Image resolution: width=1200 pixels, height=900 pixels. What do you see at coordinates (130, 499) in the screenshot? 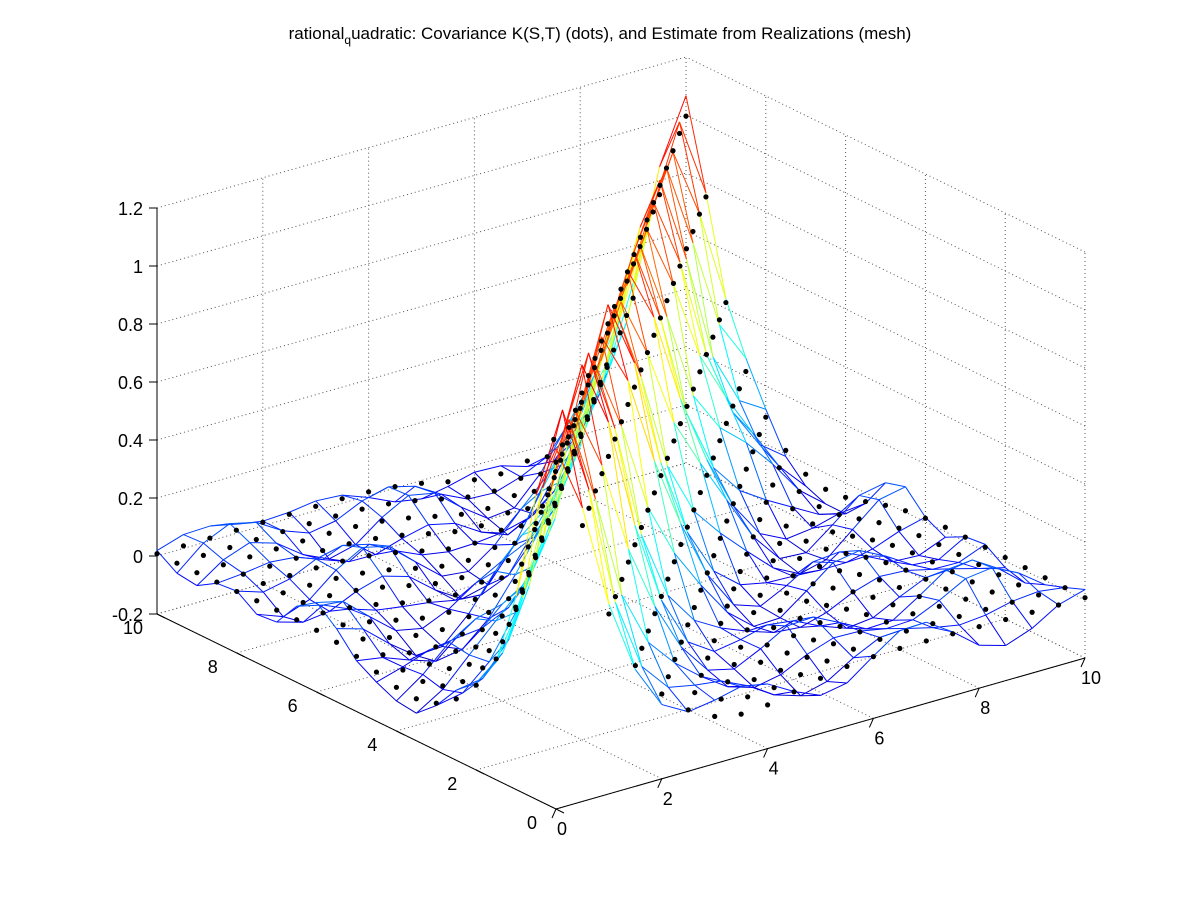
I see `z-tick-label: 0.2` at bounding box center [130, 499].